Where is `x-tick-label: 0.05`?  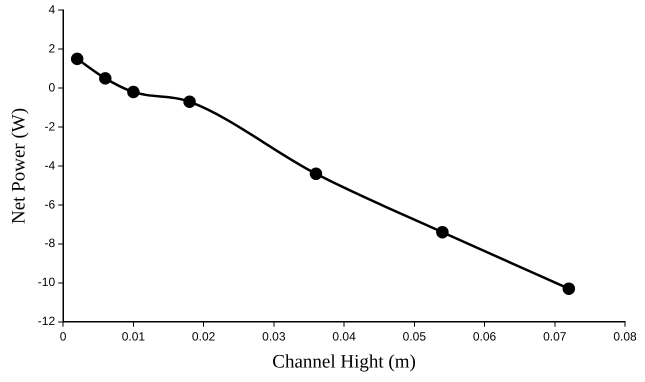
x-tick-label: 0.05 is located at coordinates (414, 336).